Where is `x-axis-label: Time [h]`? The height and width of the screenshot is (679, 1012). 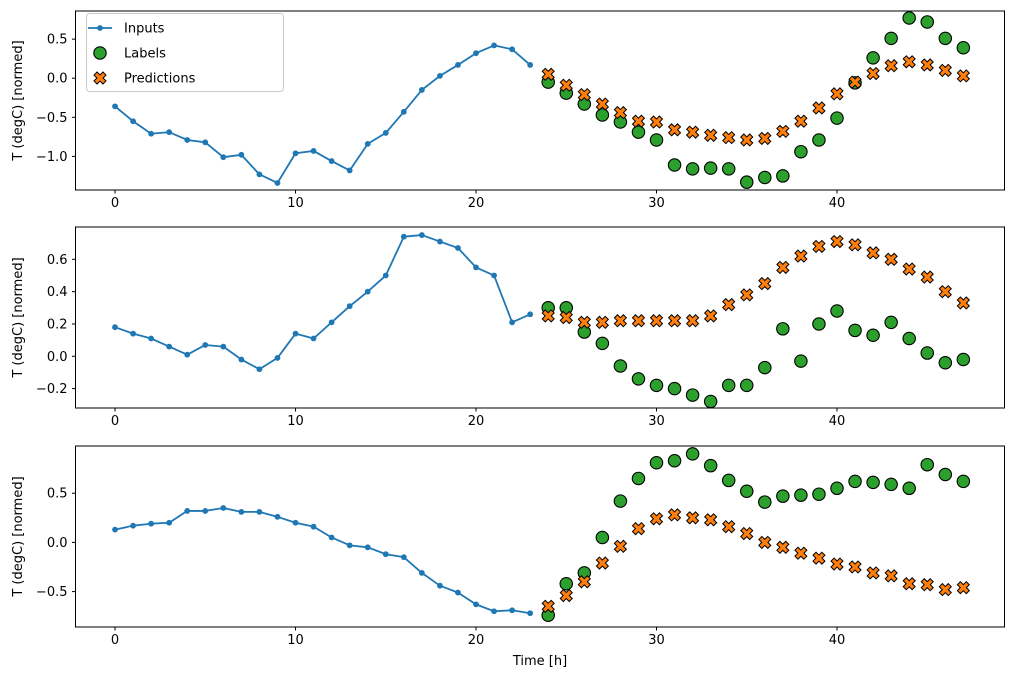
x-axis-label: Time [h] is located at coordinates (539, 661).